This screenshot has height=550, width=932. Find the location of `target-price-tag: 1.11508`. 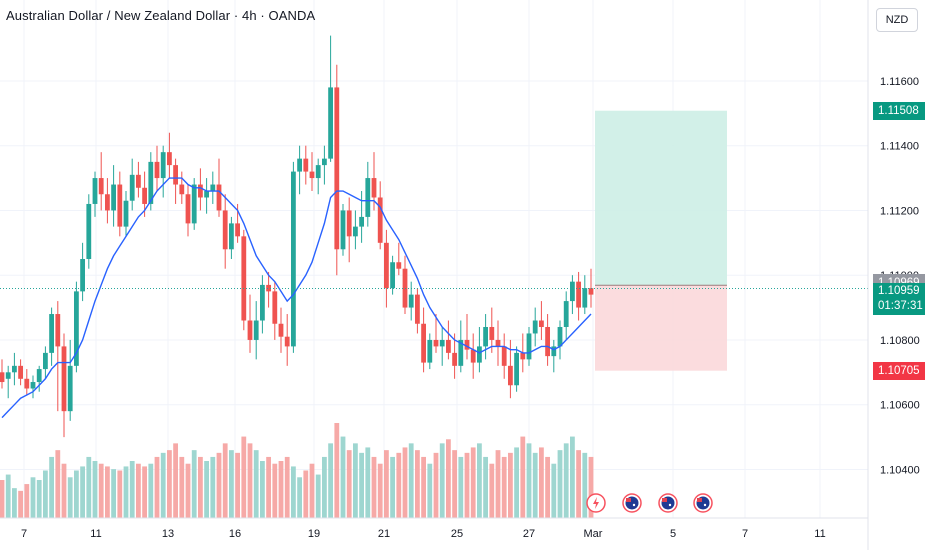

target-price-tag: 1.11508 is located at coordinates (899, 110).